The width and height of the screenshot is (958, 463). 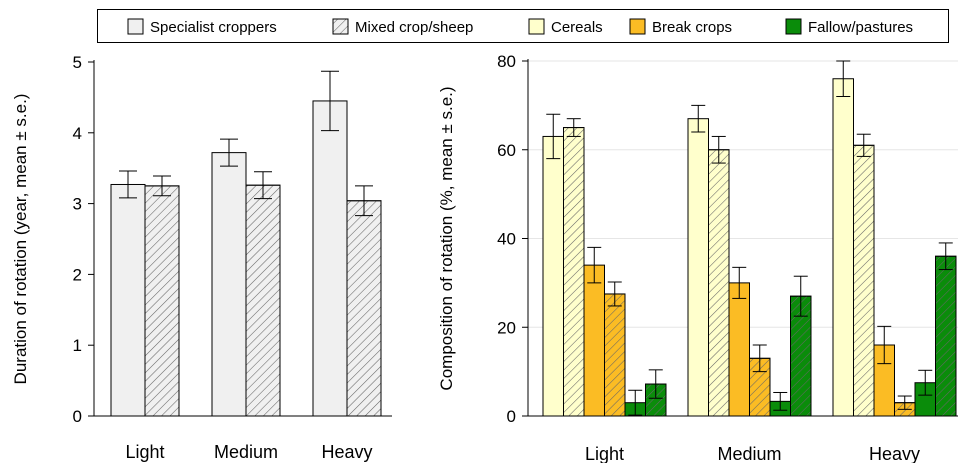 What do you see at coordinates (860, 27) in the screenshot?
I see `legend-label: Fallow/pastures` at bounding box center [860, 27].